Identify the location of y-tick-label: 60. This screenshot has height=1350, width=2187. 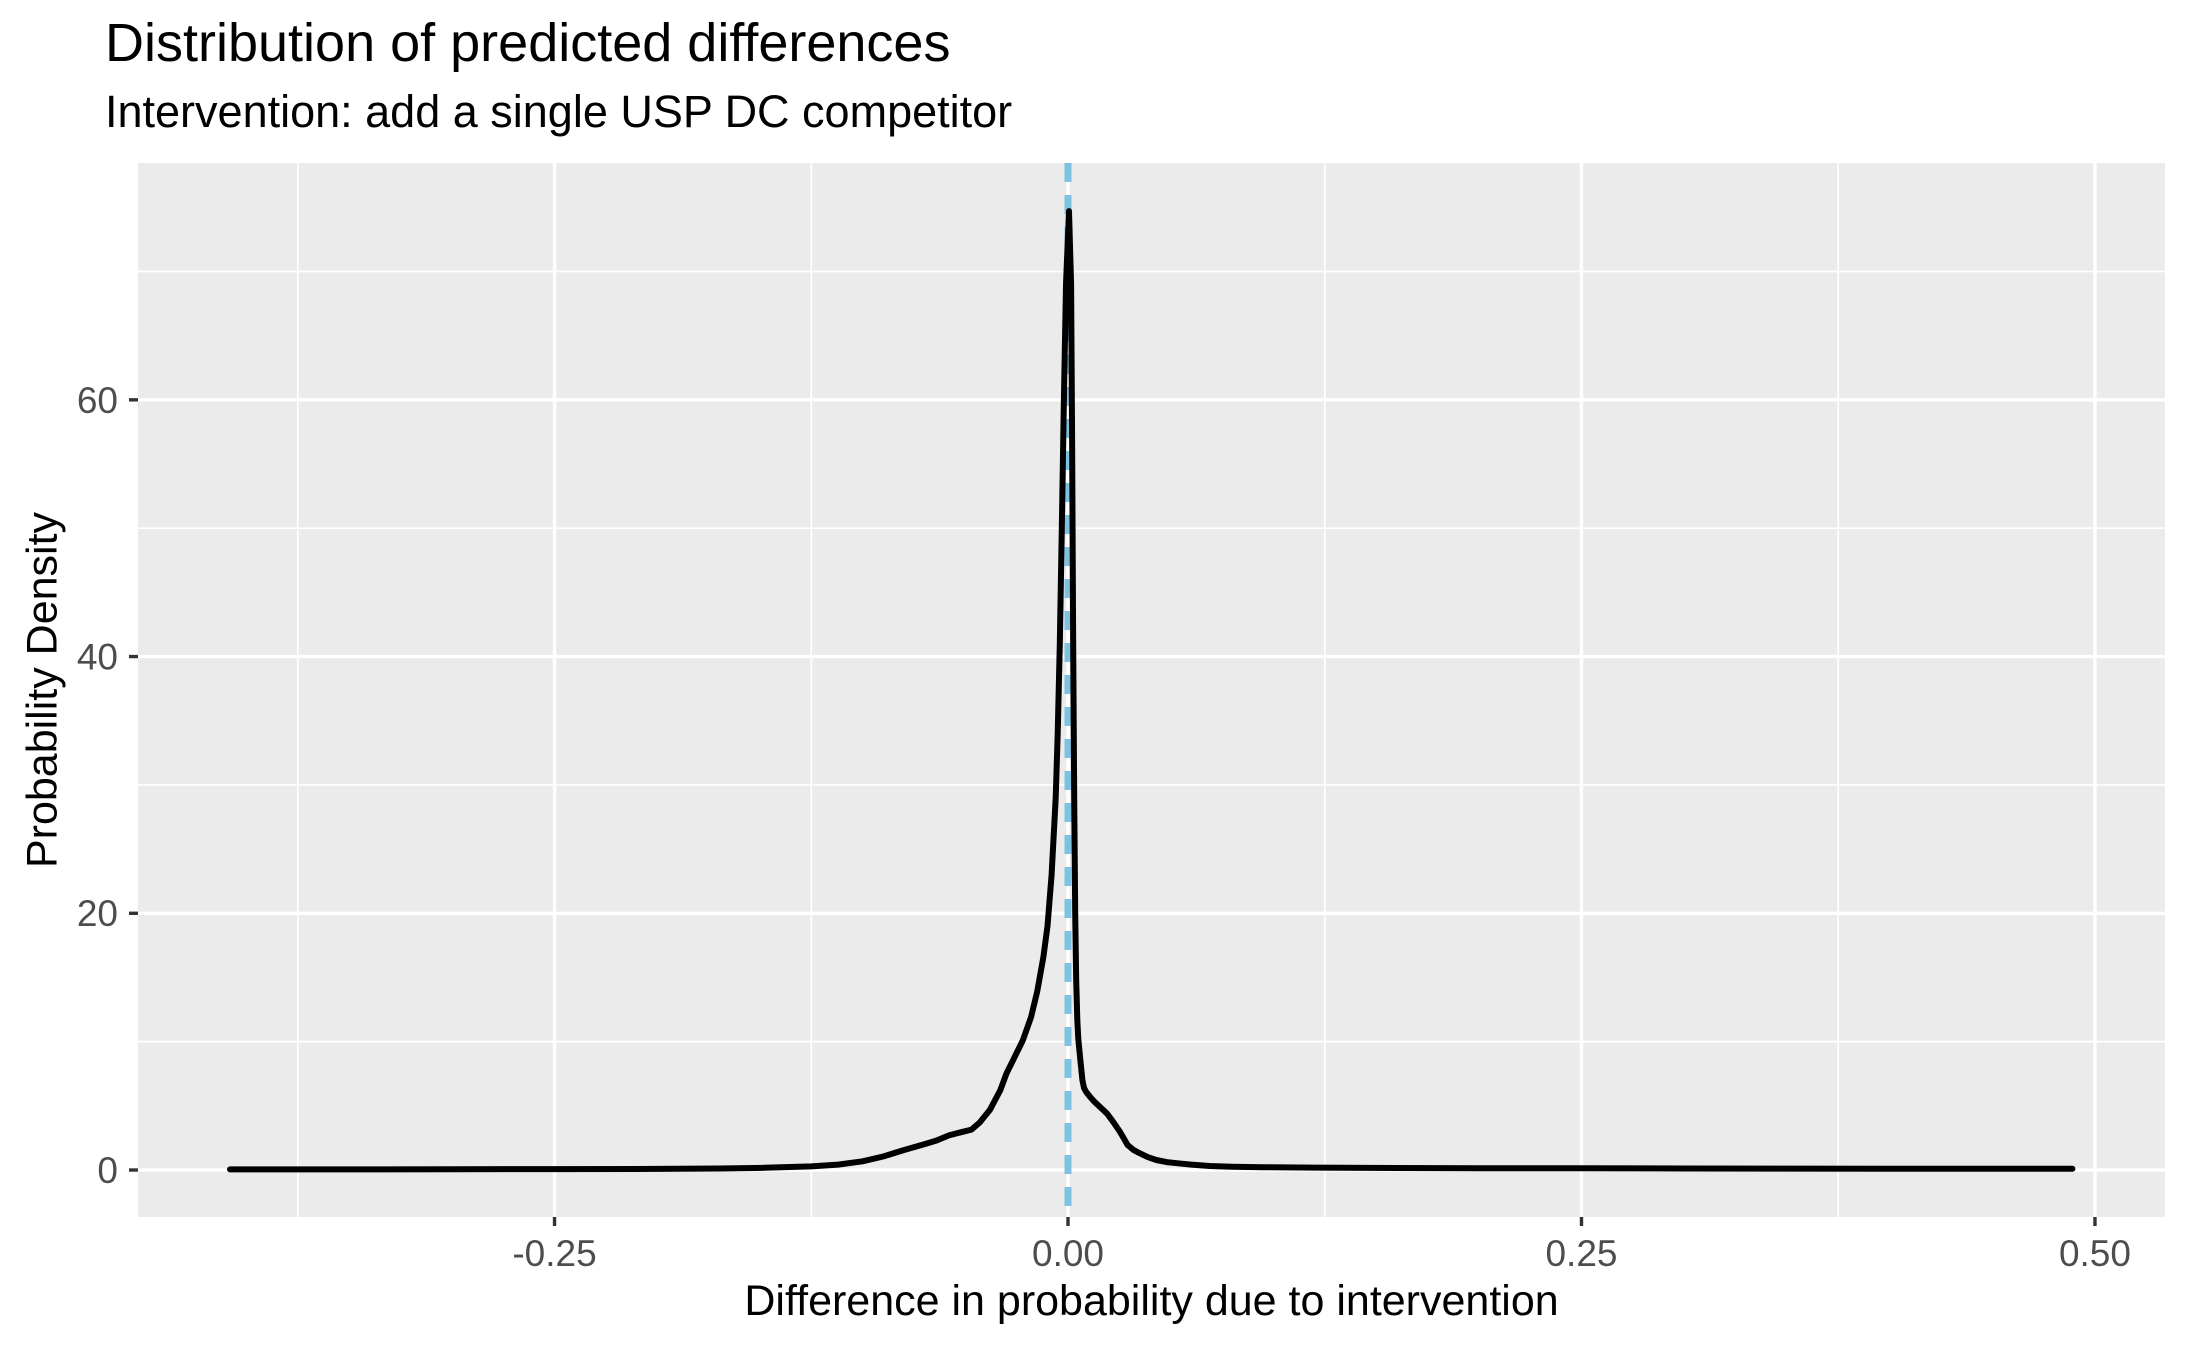
(97, 400).